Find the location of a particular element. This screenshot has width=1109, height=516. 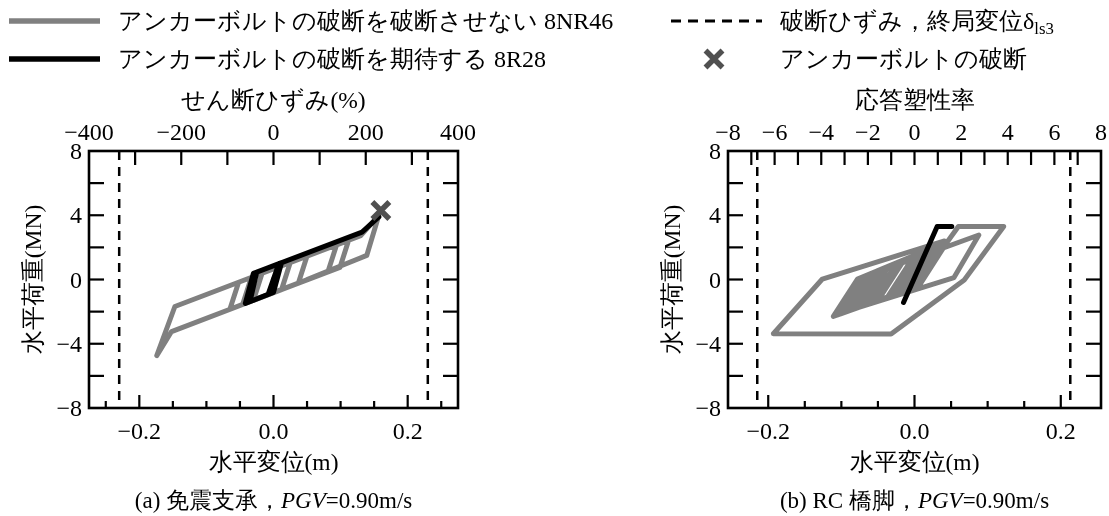

x2-tick-label: 4 is located at coordinates (1007, 132).